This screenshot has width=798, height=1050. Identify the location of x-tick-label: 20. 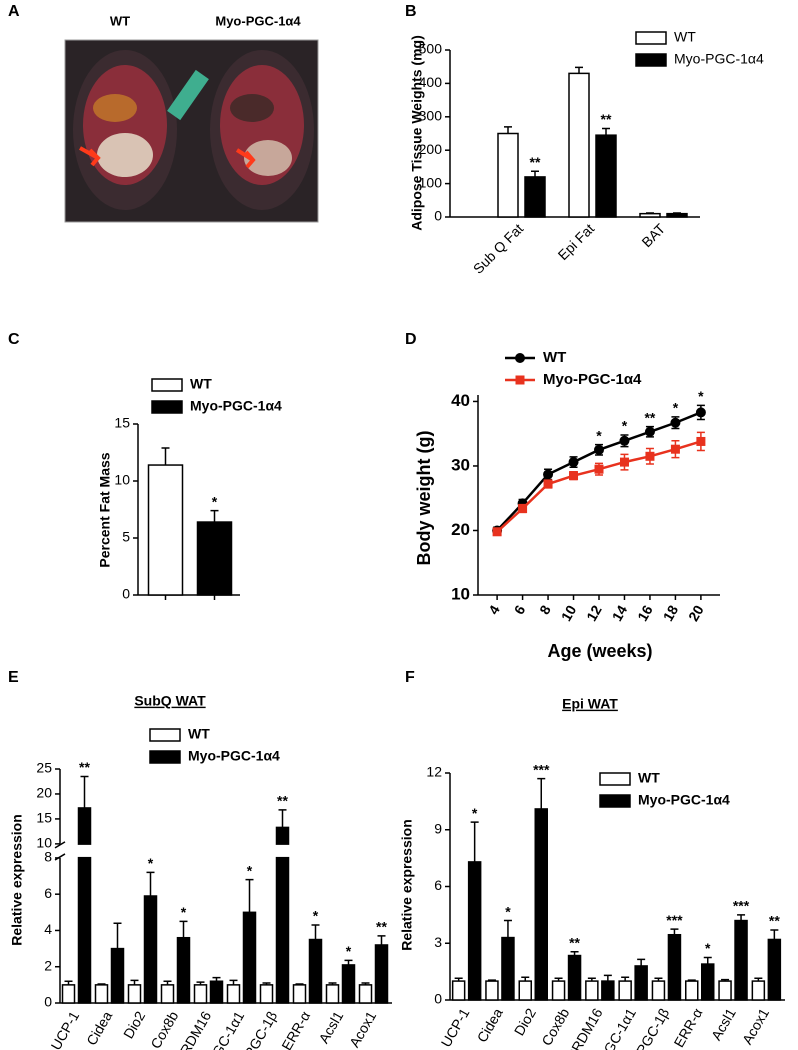
(696, 613).